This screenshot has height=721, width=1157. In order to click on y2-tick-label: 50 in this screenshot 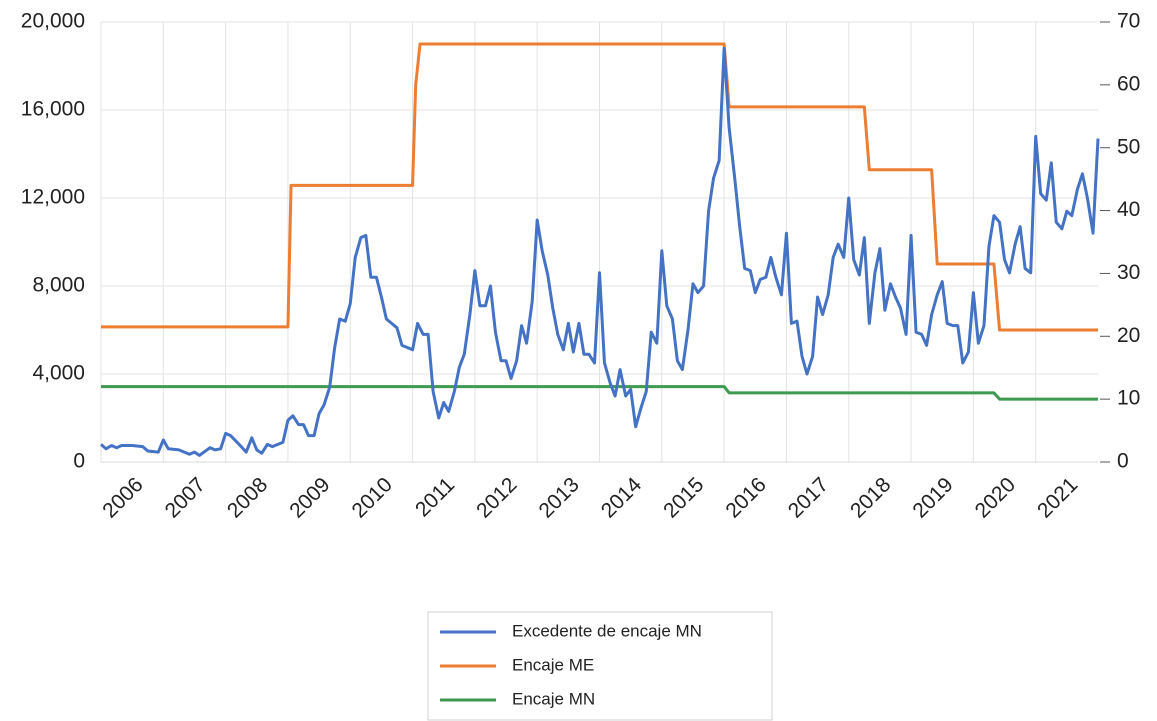, I will do `click(1128, 146)`.